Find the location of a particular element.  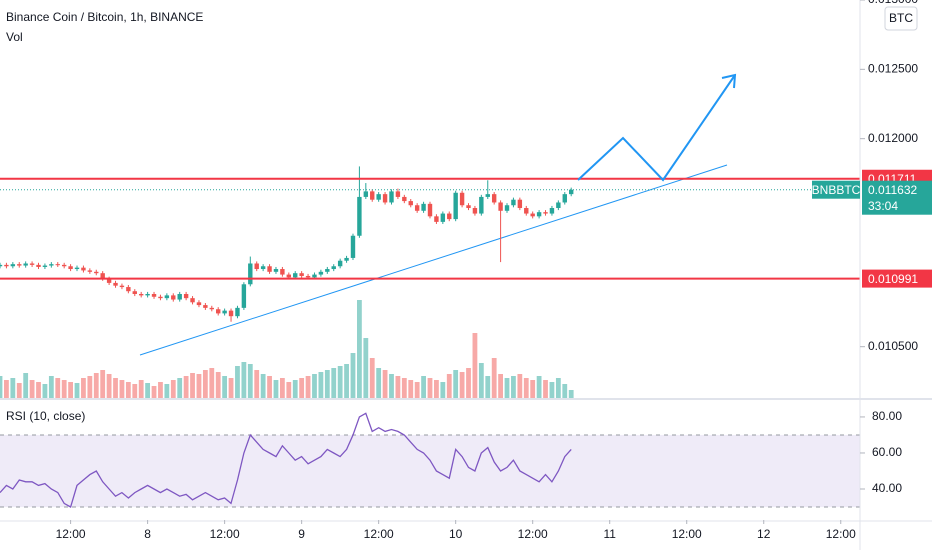

arrow-head is located at coordinates (729, 81).